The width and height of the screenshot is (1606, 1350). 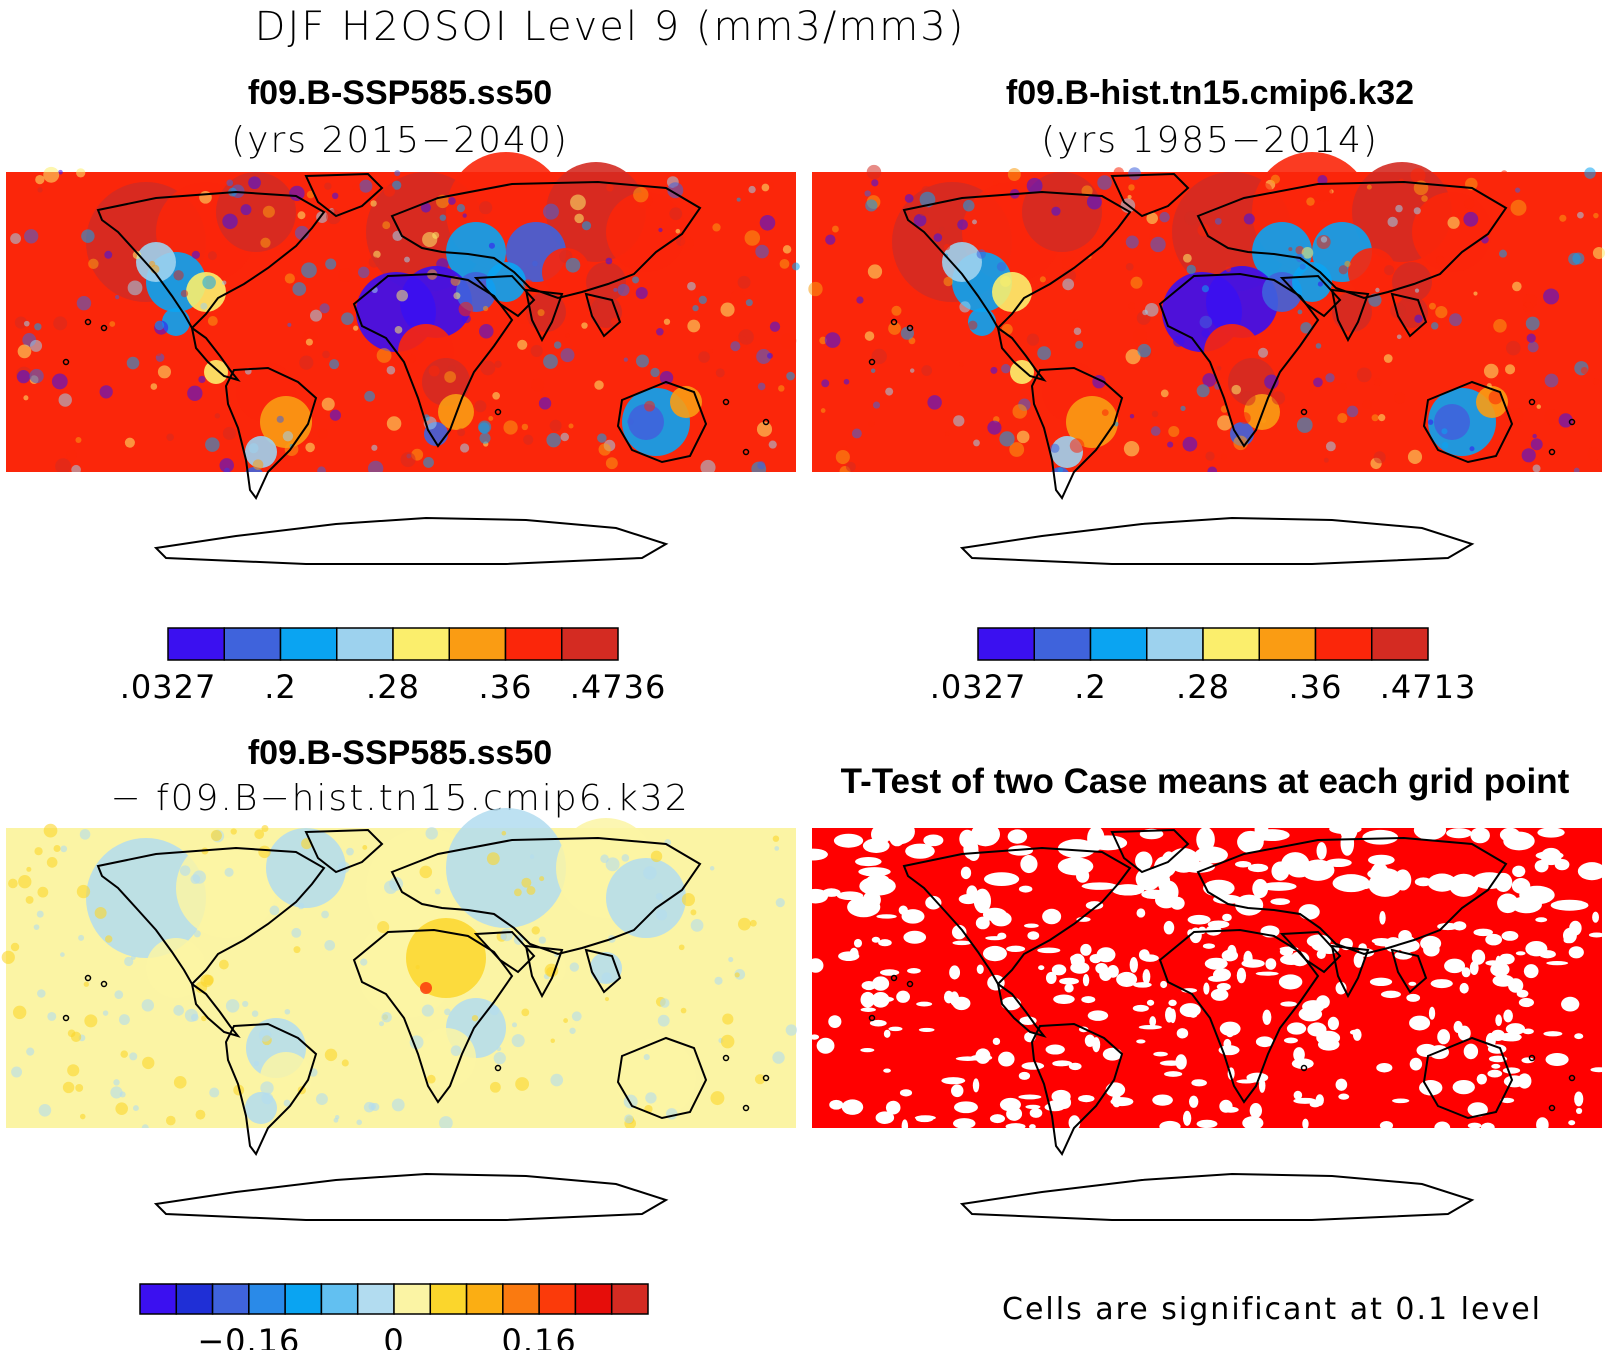 What do you see at coordinates (400, 753) in the screenshot?
I see `panel-title-diff: f09.B-SSP585.ss50` at bounding box center [400, 753].